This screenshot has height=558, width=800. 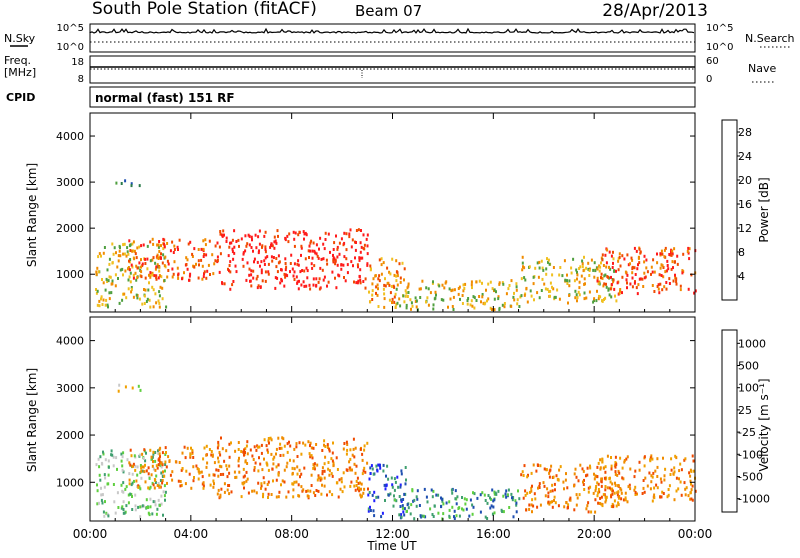 What do you see at coordinates (729, 421) in the screenshot?
I see `velocity-colorbar-frame` at bounding box center [729, 421].